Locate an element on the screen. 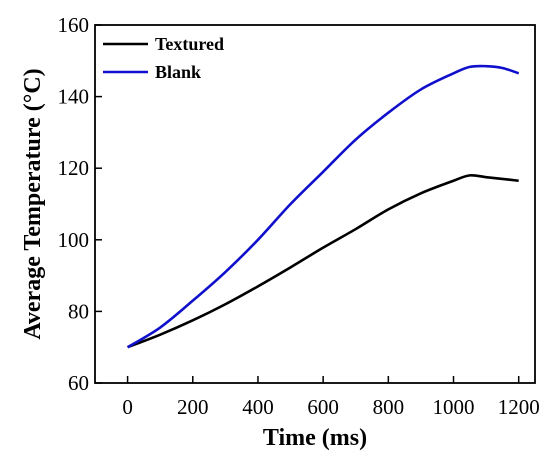  x-tick-label: 400 is located at coordinates (258, 407).